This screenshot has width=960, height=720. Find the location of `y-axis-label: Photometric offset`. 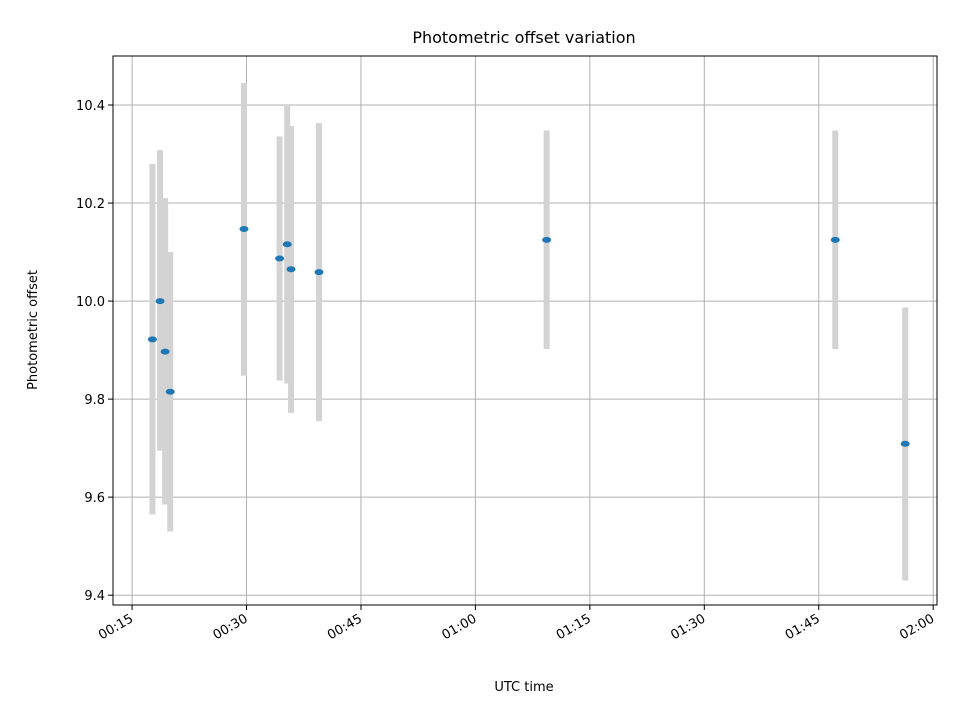

y-axis-label: Photometric offset is located at coordinates (33, 330).